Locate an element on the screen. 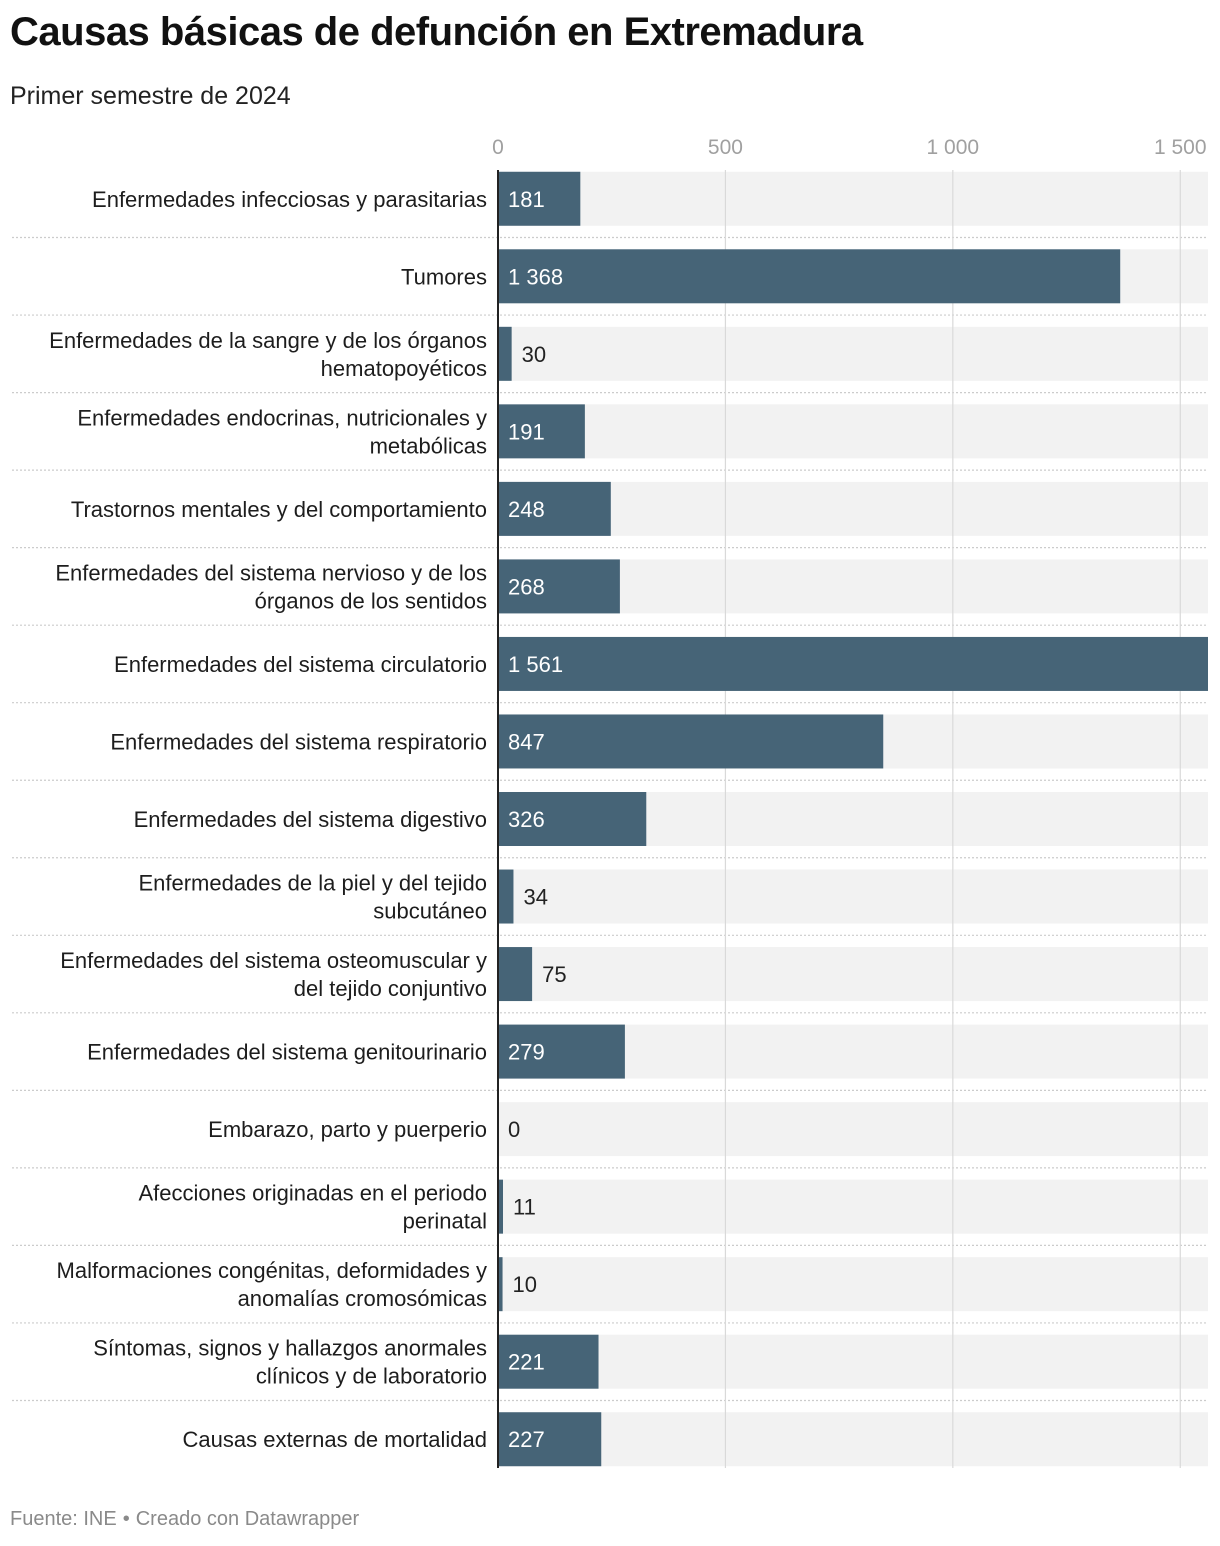 Image resolution: width=1220 pixels, height=1546 pixels. value-label: 191 is located at coordinates (526, 431).